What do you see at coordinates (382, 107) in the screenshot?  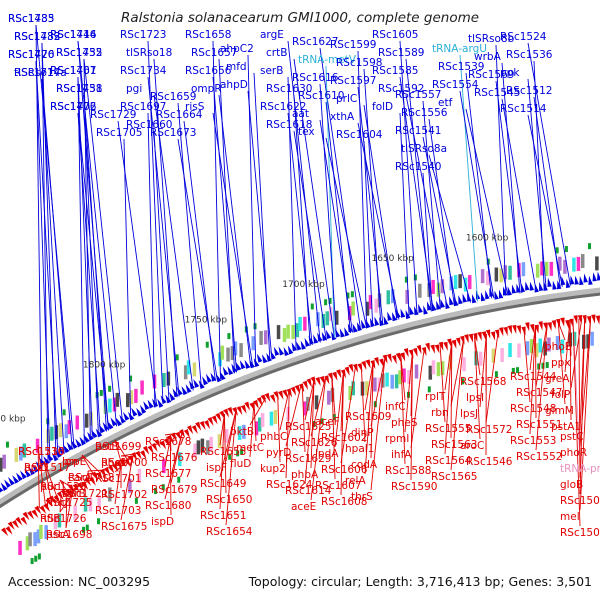 I see `top-gene-label: folD` at bounding box center [382, 107].